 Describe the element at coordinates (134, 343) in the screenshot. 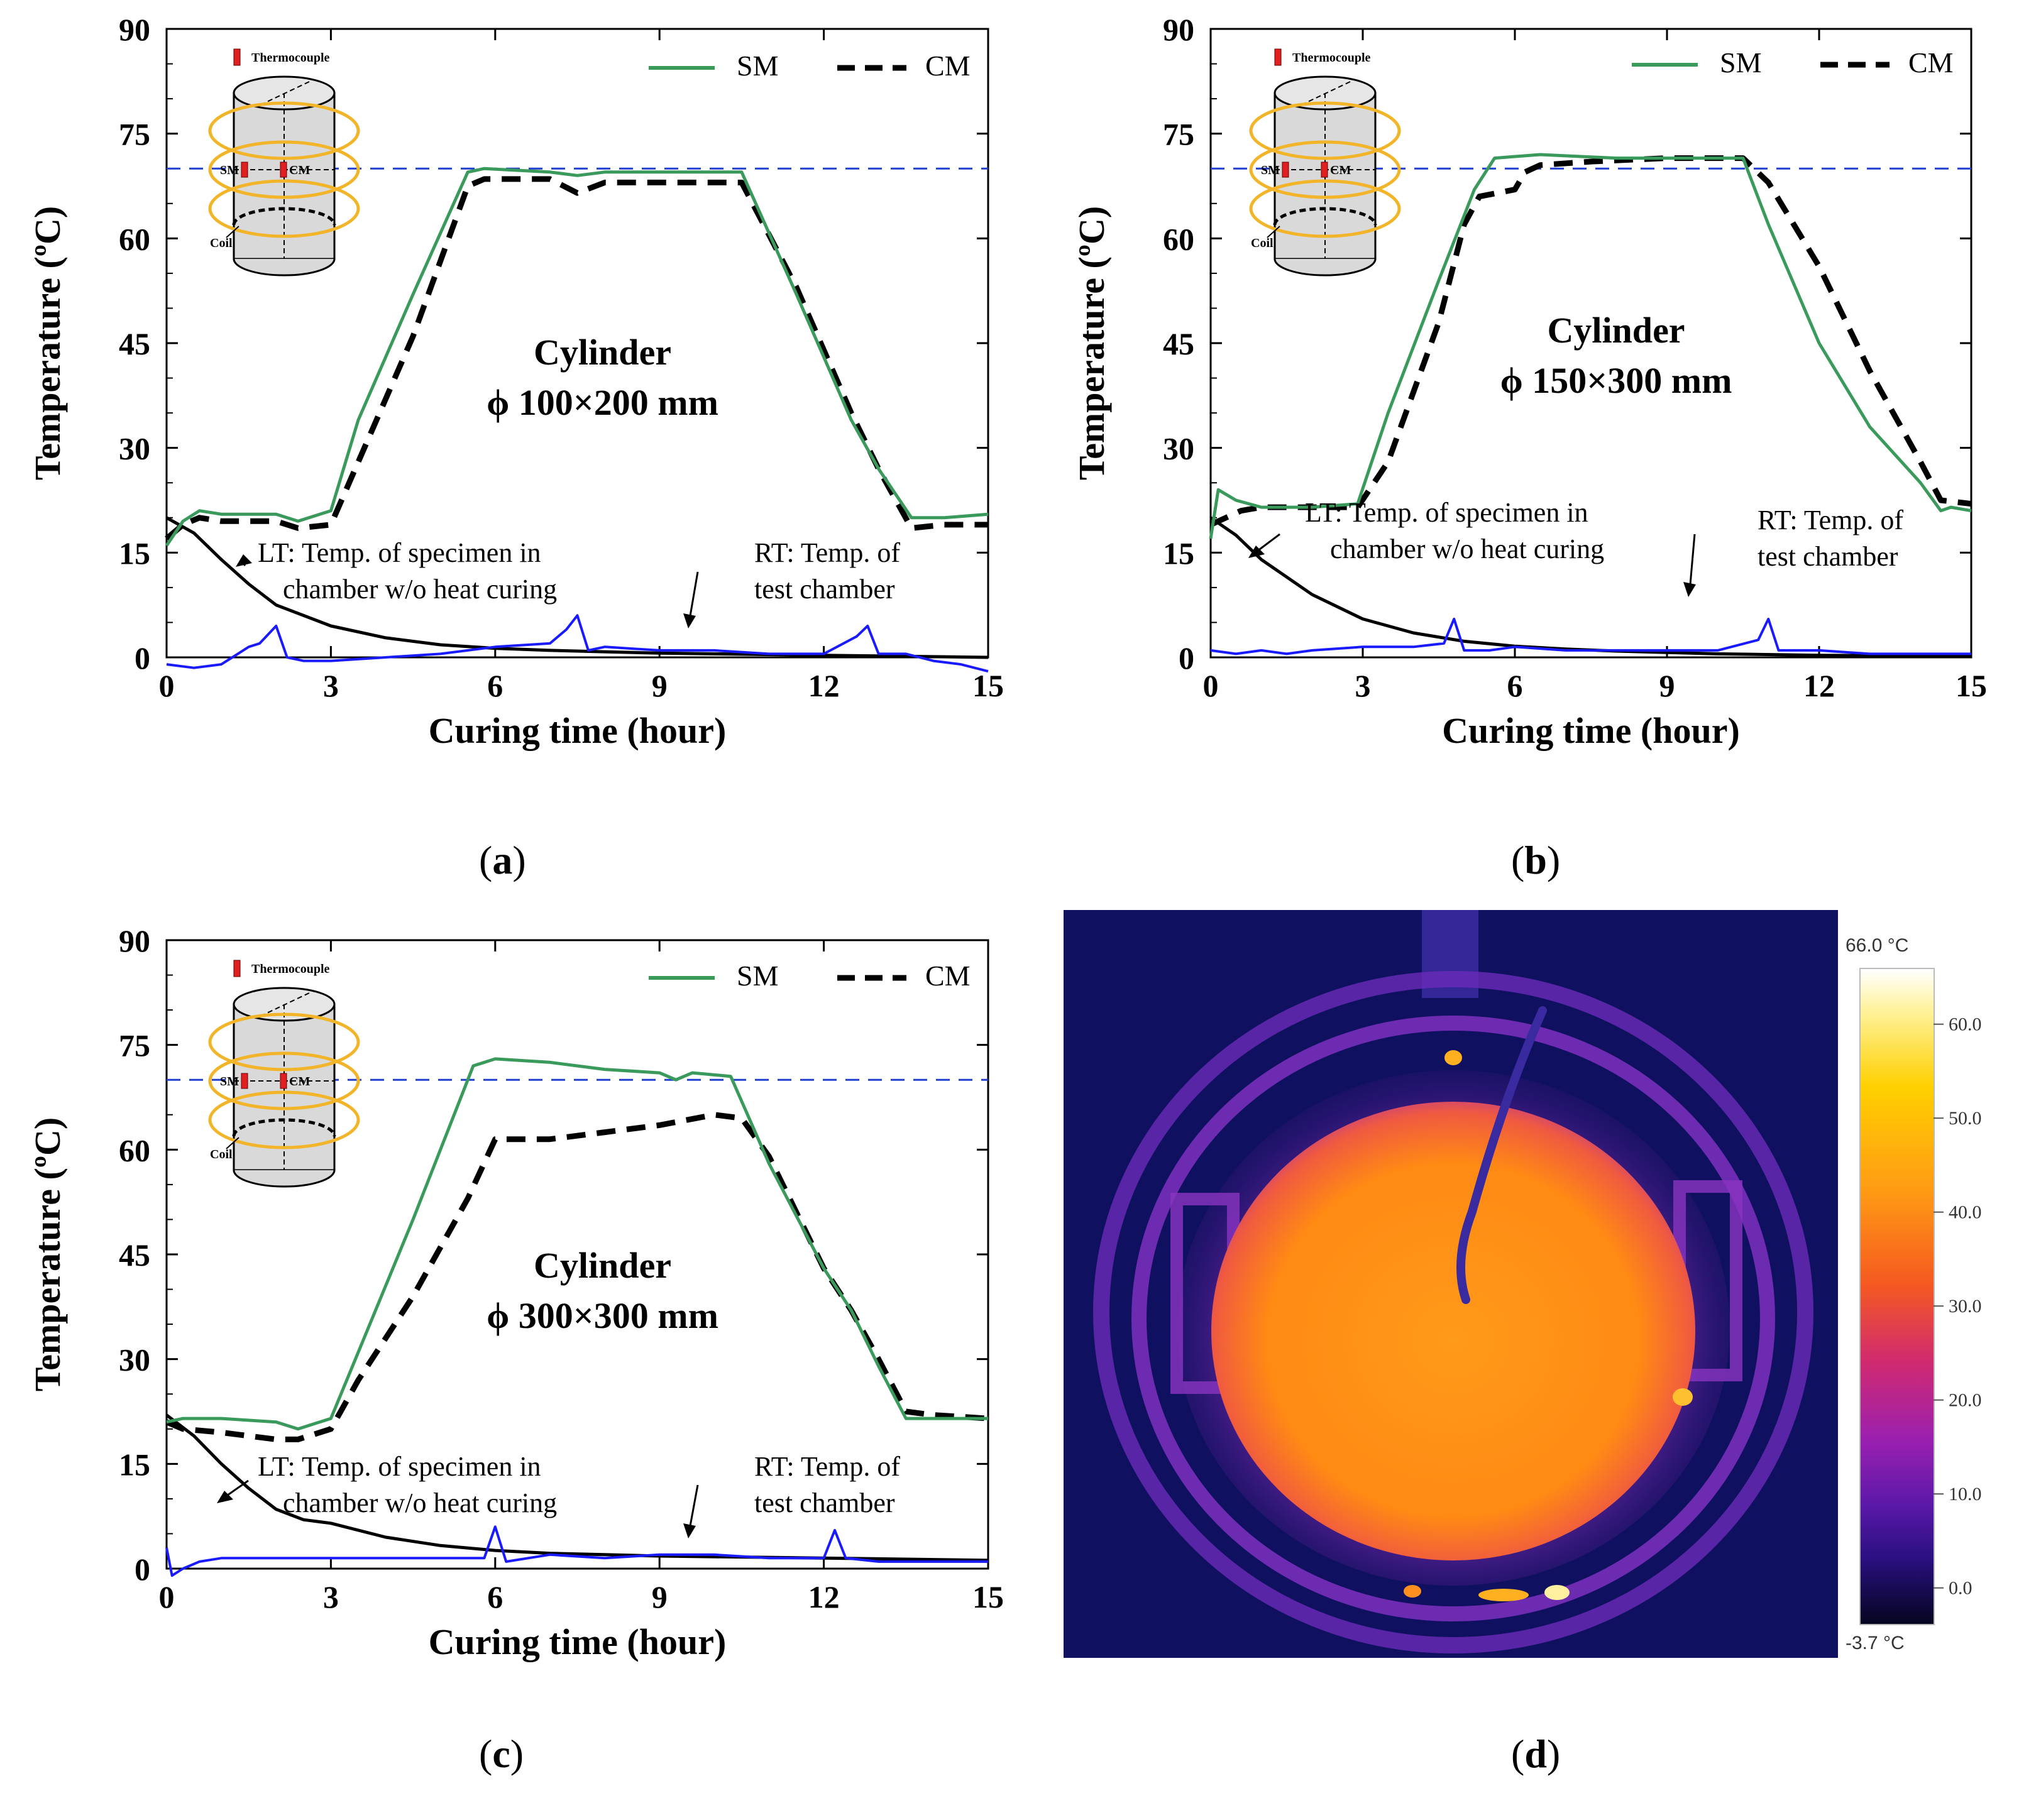

I see `y-tick-label: 45` at that location.